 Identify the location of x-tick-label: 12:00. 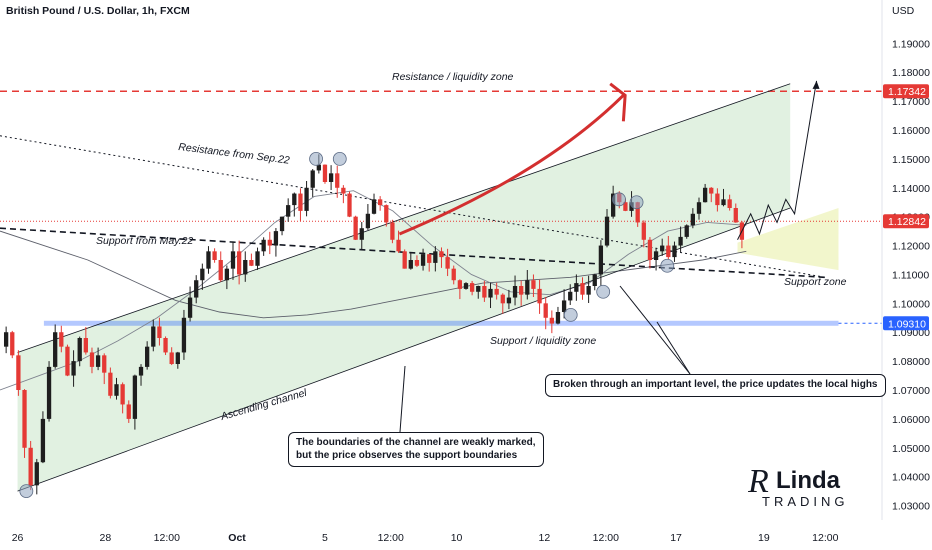
(606, 538).